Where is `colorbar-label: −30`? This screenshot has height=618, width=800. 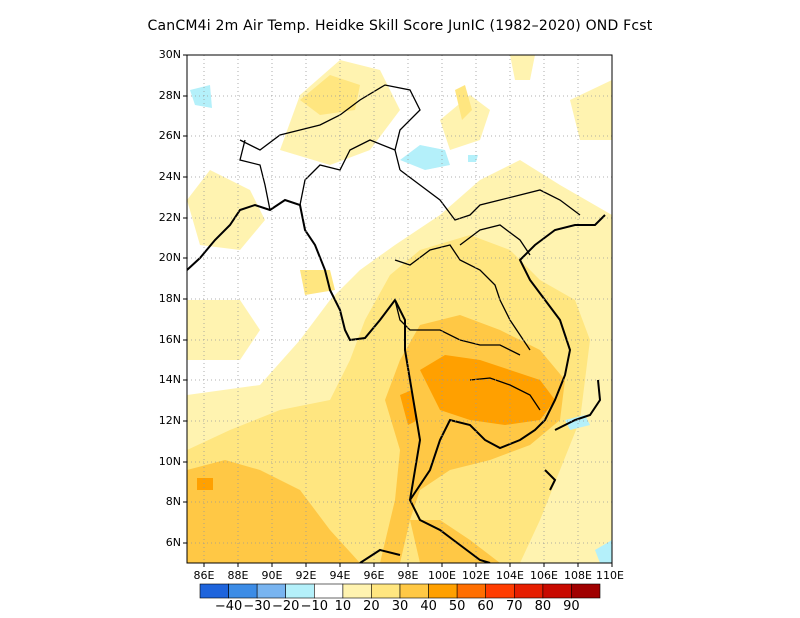
colorbar-label: −30 is located at coordinates (257, 606).